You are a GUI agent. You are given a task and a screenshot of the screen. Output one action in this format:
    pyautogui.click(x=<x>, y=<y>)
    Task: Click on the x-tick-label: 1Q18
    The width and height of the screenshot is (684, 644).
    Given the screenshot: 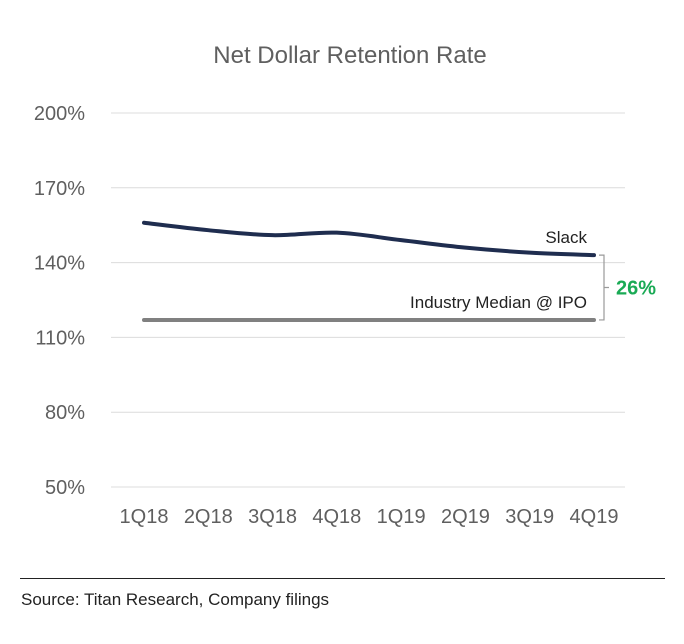 What is the action you would take?
    pyautogui.click(x=144, y=517)
    